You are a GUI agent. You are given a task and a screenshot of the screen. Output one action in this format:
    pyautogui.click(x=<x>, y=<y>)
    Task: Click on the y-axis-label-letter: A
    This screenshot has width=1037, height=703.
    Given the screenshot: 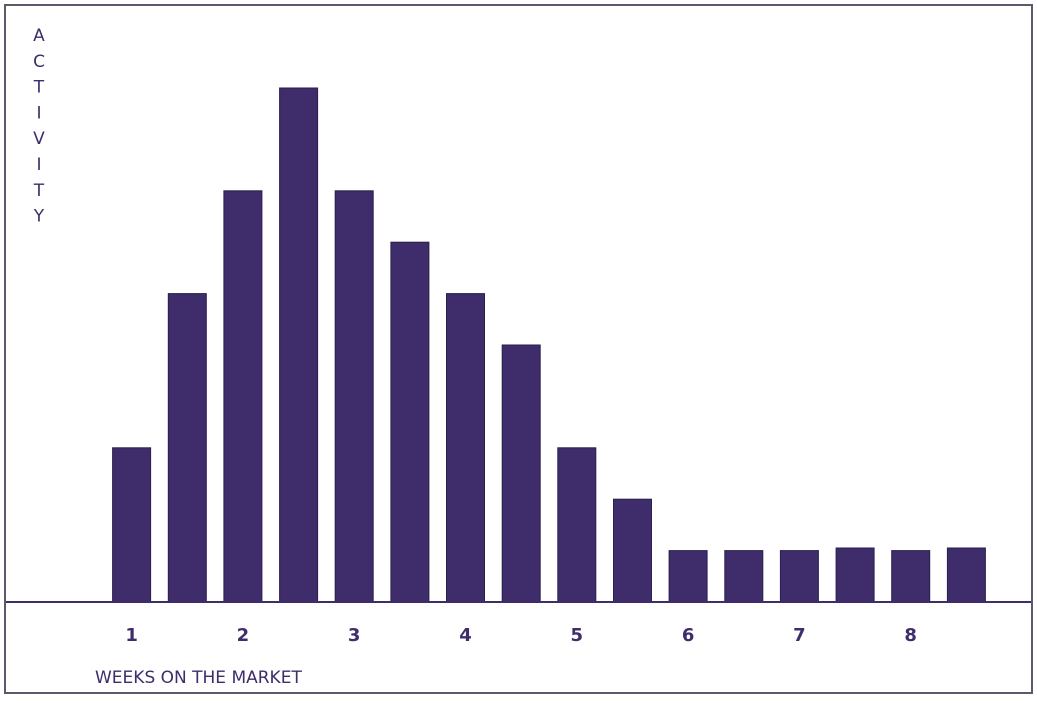 What is the action you would take?
    pyautogui.click(x=39, y=36)
    